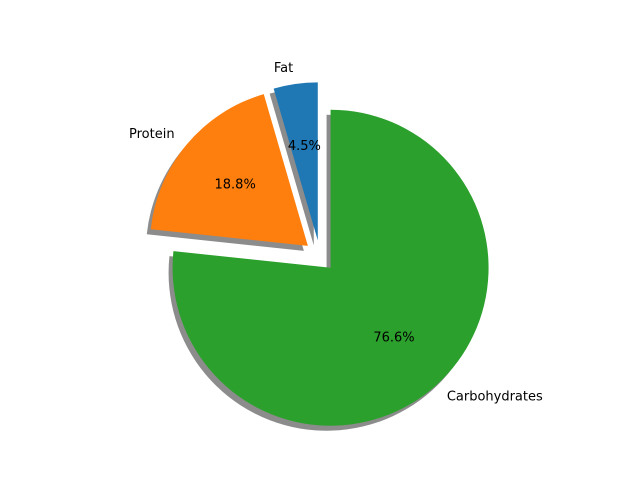  What do you see at coordinates (229, 170) in the screenshot?
I see `pie-slice-protein` at bounding box center [229, 170].